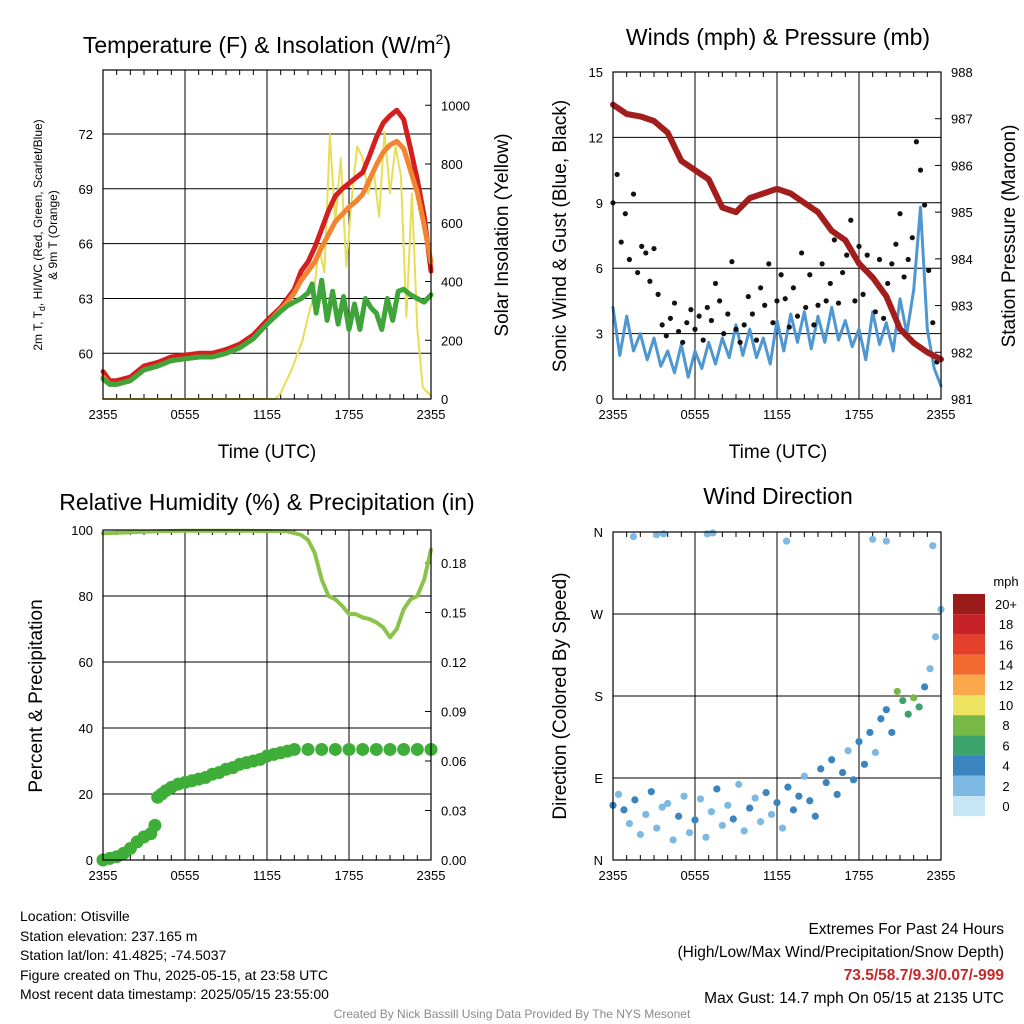 The height and width of the screenshot is (1024, 1024). Describe the element at coordinates (267, 332) in the screenshot. I see `series-line` at that location.